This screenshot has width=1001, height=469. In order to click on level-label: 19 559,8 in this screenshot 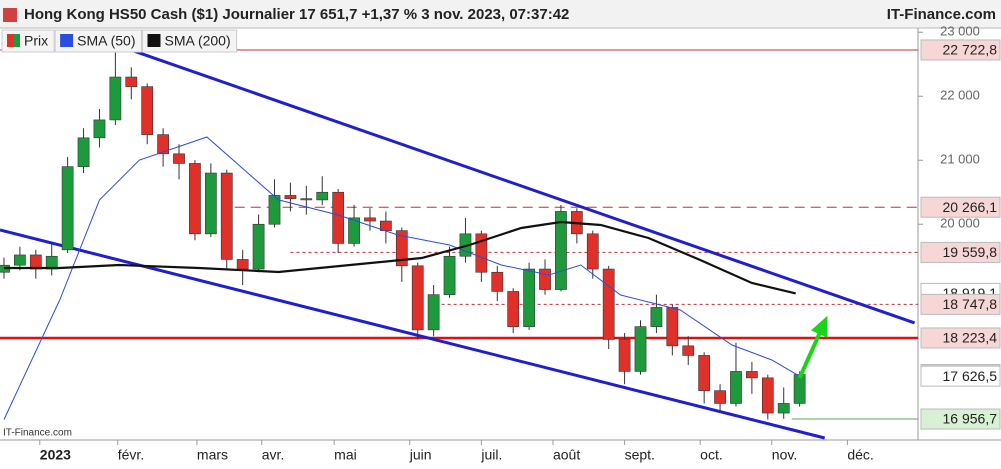, I will do `click(970, 252)`.